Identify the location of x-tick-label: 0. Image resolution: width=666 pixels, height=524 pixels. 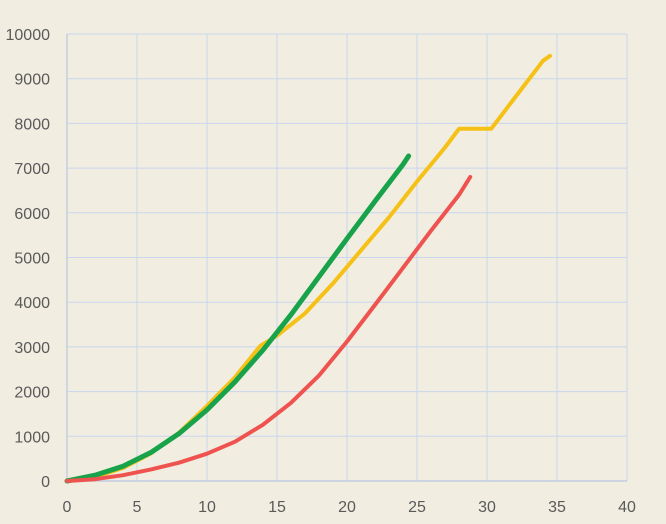
(67, 507).